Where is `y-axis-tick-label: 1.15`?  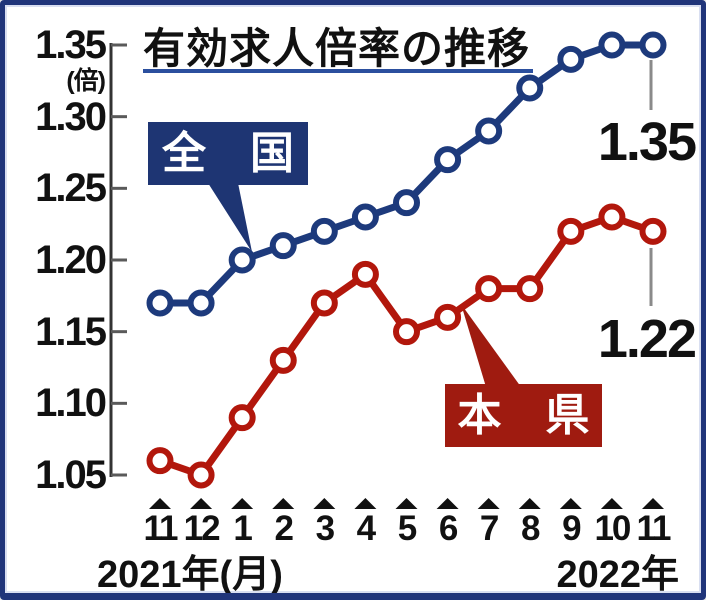
y-axis-tick-label: 1.15 is located at coordinates (71, 331).